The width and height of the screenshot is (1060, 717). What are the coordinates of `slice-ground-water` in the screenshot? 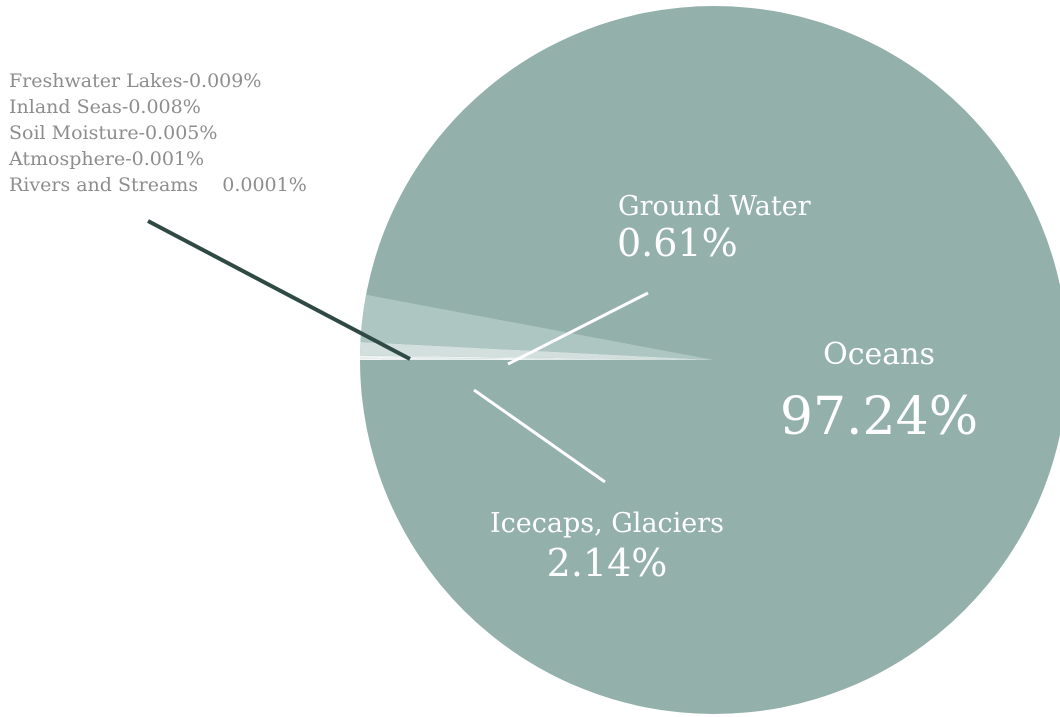 It's located at (537, 351).